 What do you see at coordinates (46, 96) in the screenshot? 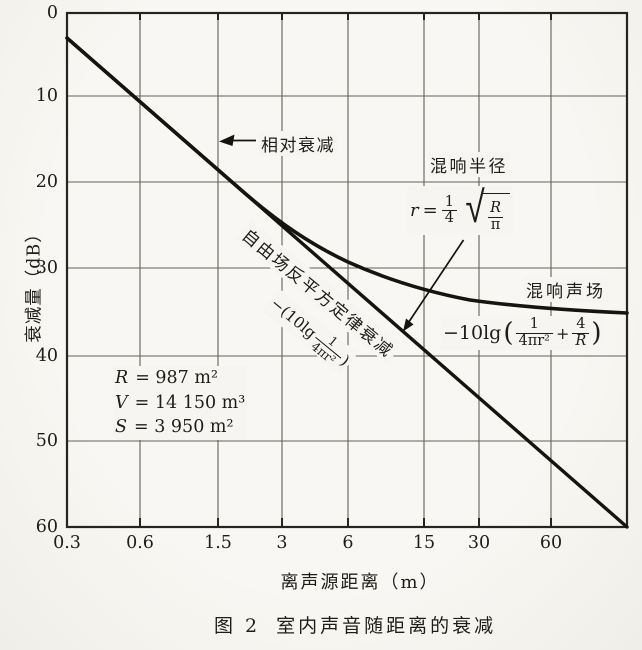
I see `y-tick-10: 10` at bounding box center [46, 96].